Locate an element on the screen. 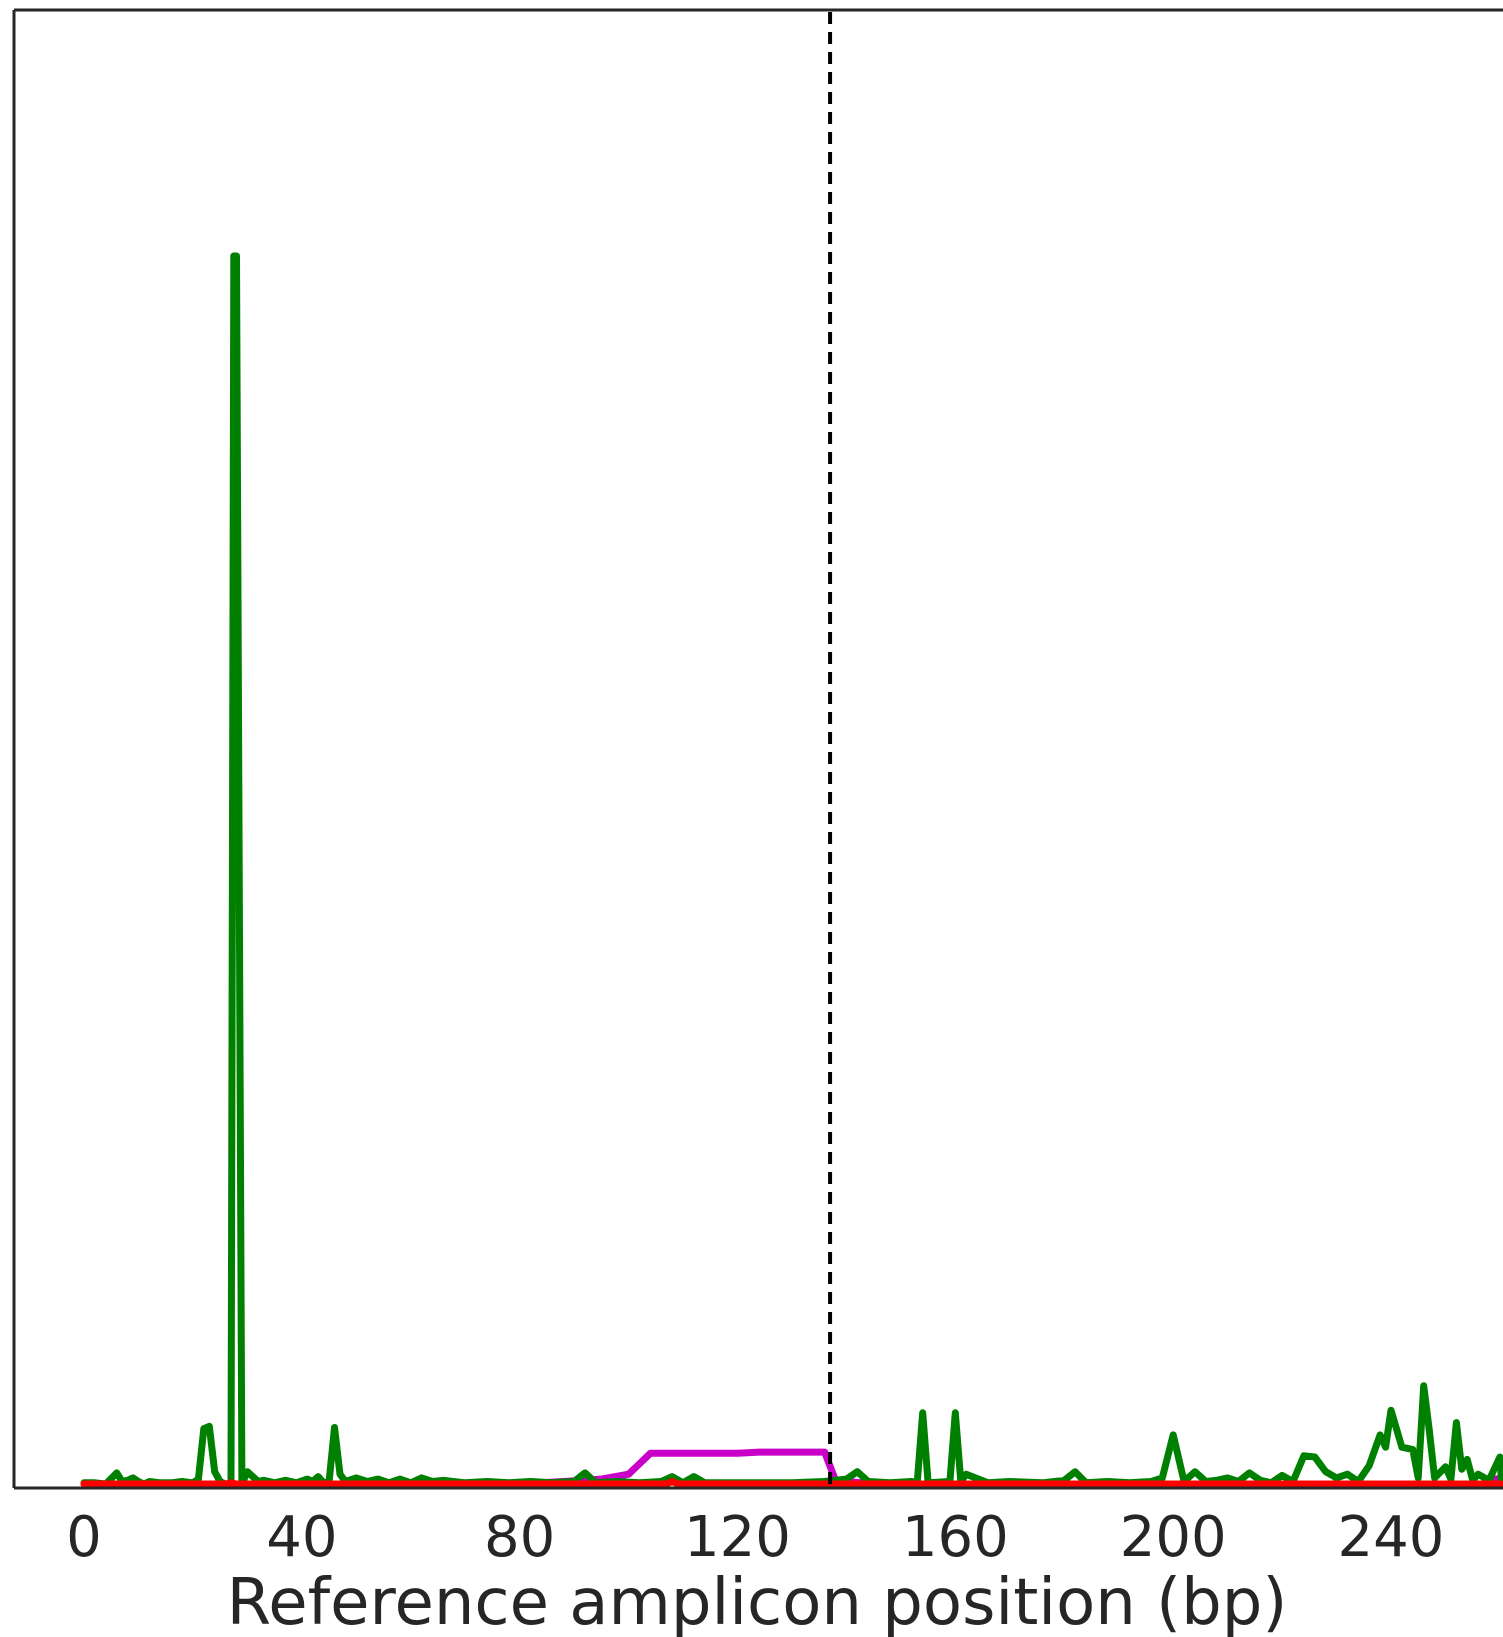 Image resolution: width=1503 pixels, height=1637 pixels. x-tick-label: 0 is located at coordinates (84, 1537).